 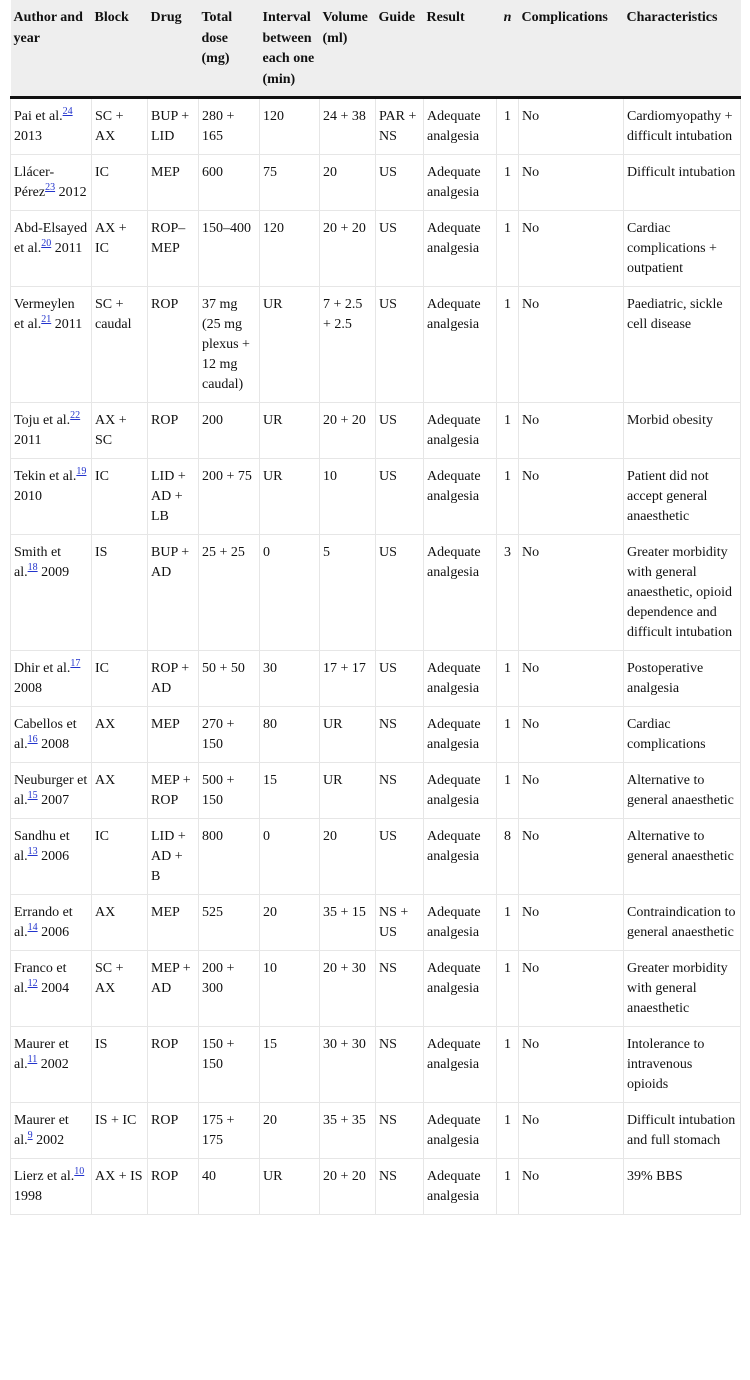 I want to click on cell-dose: 175 + 175, so click(x=229, y=1130).